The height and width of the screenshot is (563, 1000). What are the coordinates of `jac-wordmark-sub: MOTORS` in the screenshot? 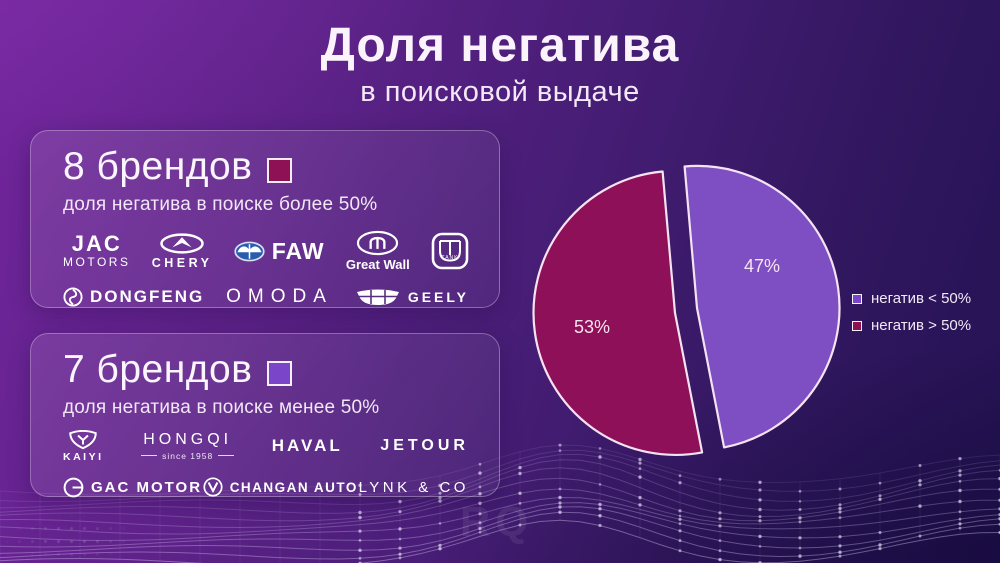 It's located at (97, 261).